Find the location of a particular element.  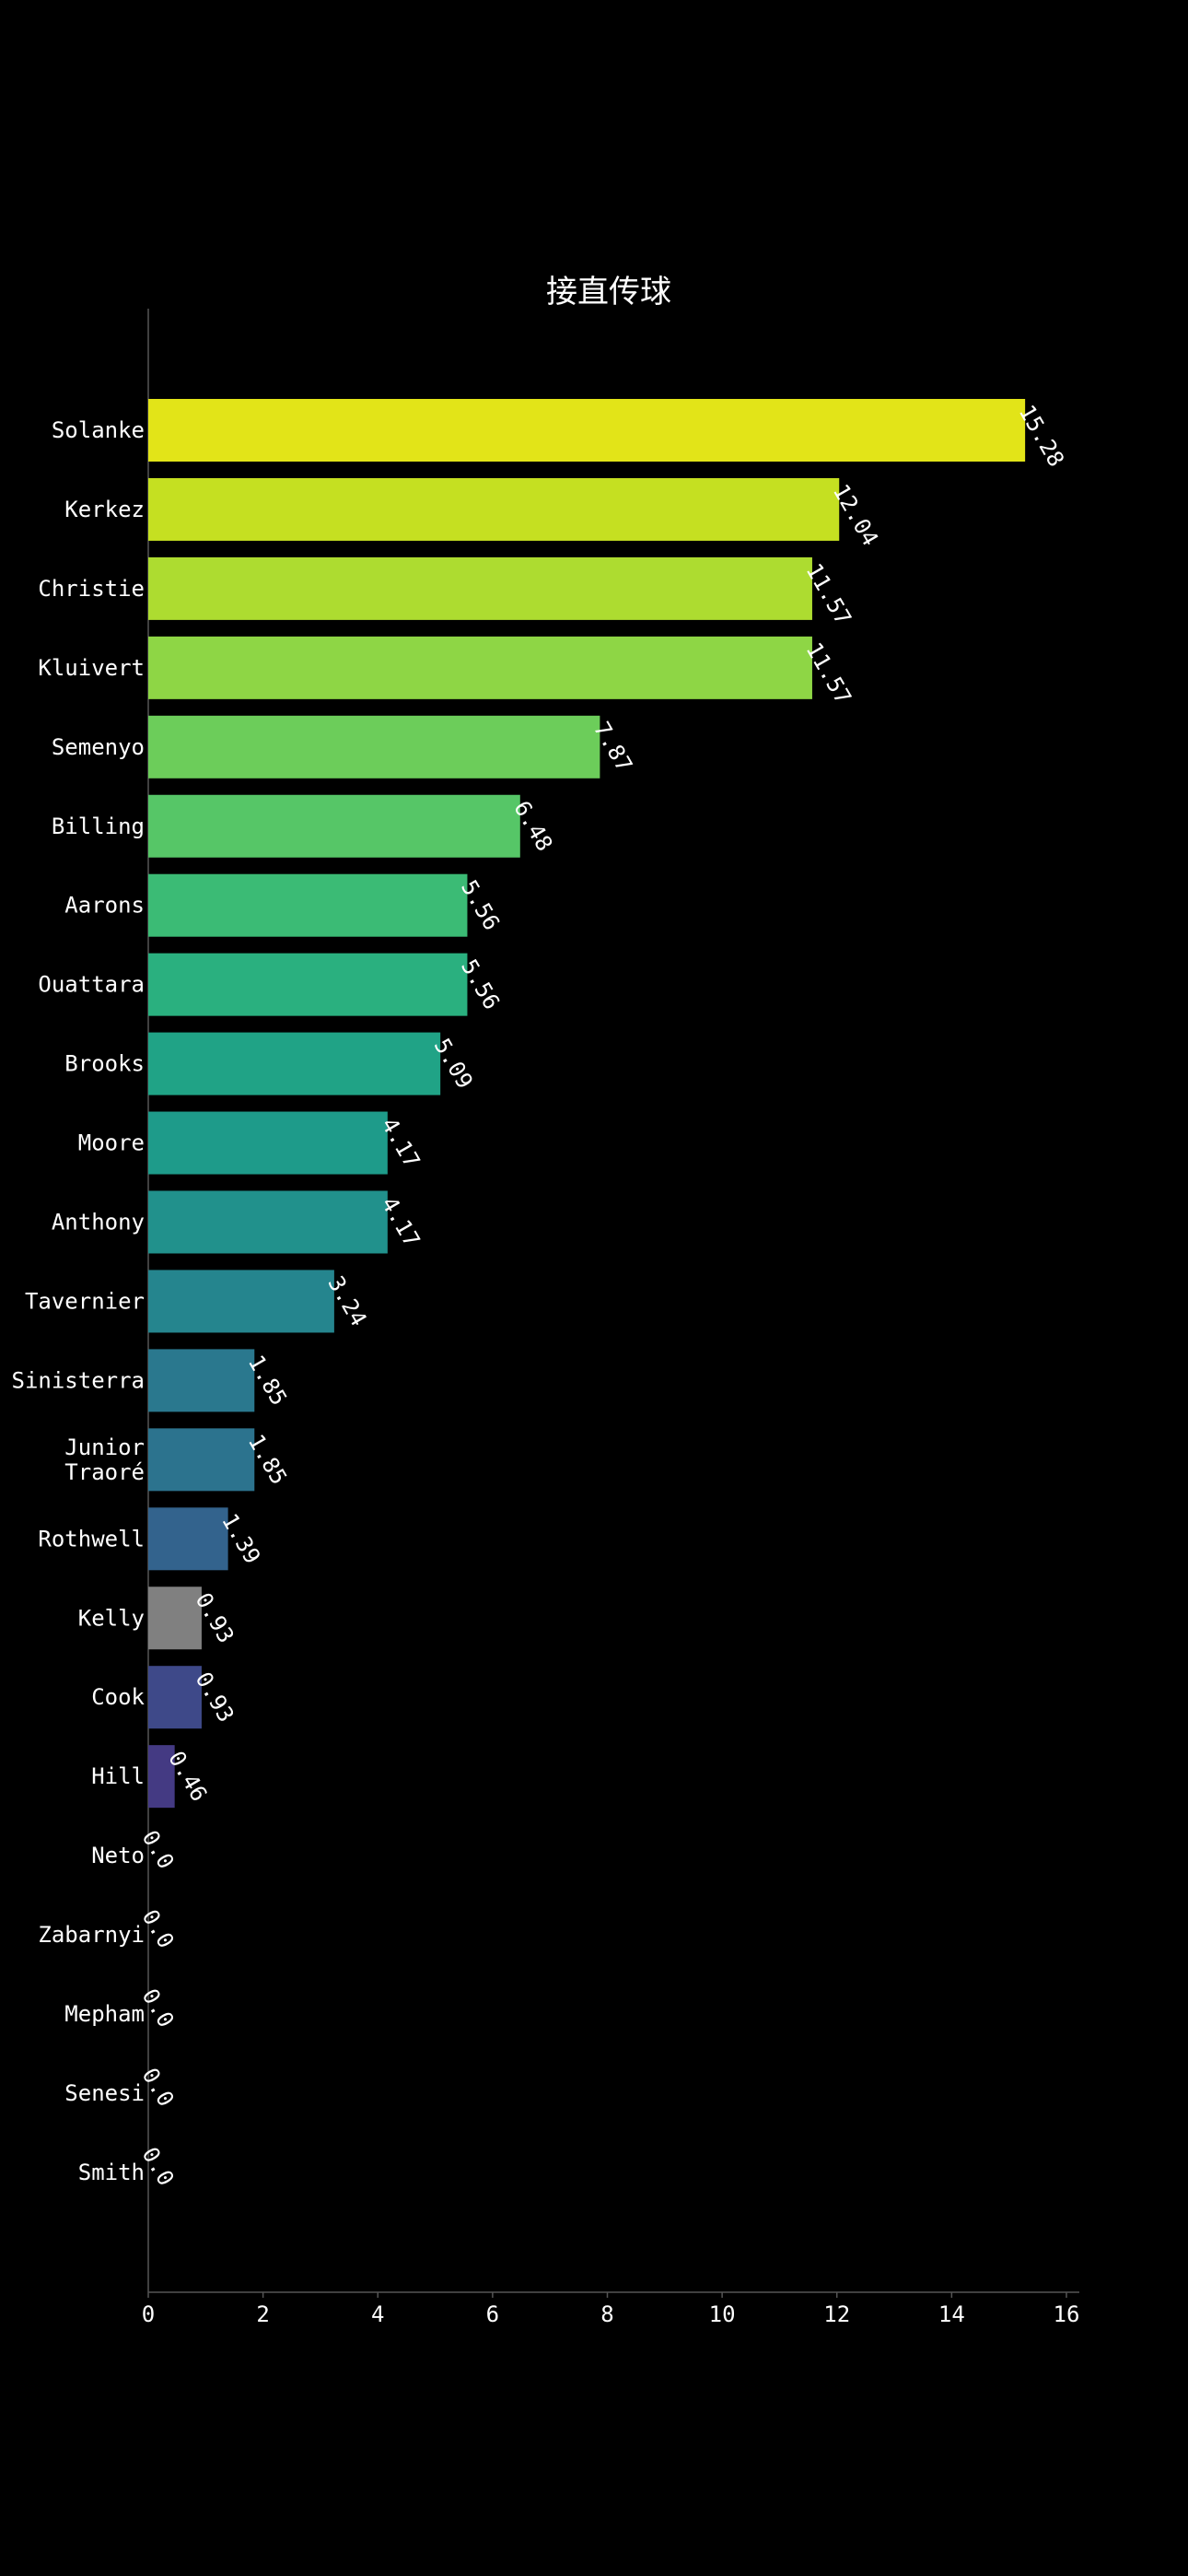

bar-rothwell is located at coordinates (188, 1539).